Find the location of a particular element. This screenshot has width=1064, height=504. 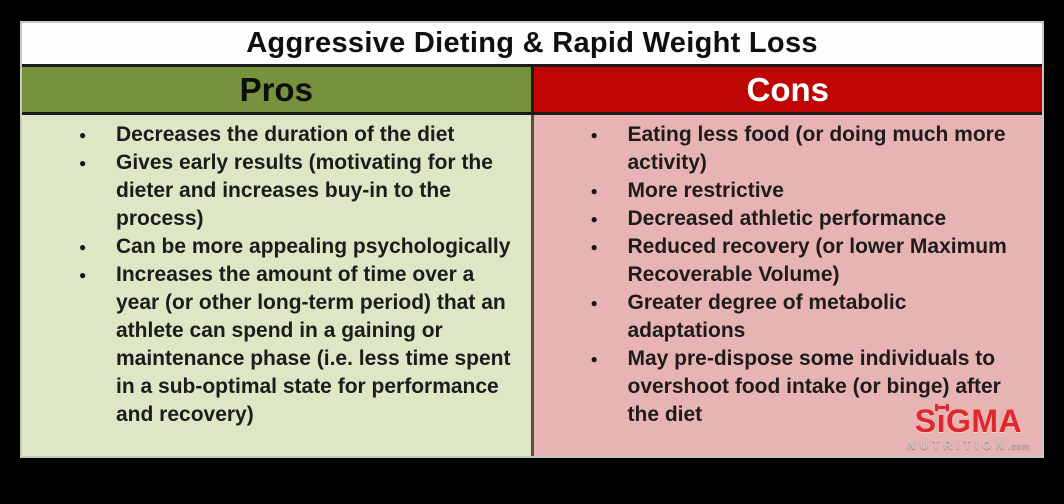

sigma-nutrition-logo: Sı GMA NUTRITION.com is located at coordinates (968, 427).